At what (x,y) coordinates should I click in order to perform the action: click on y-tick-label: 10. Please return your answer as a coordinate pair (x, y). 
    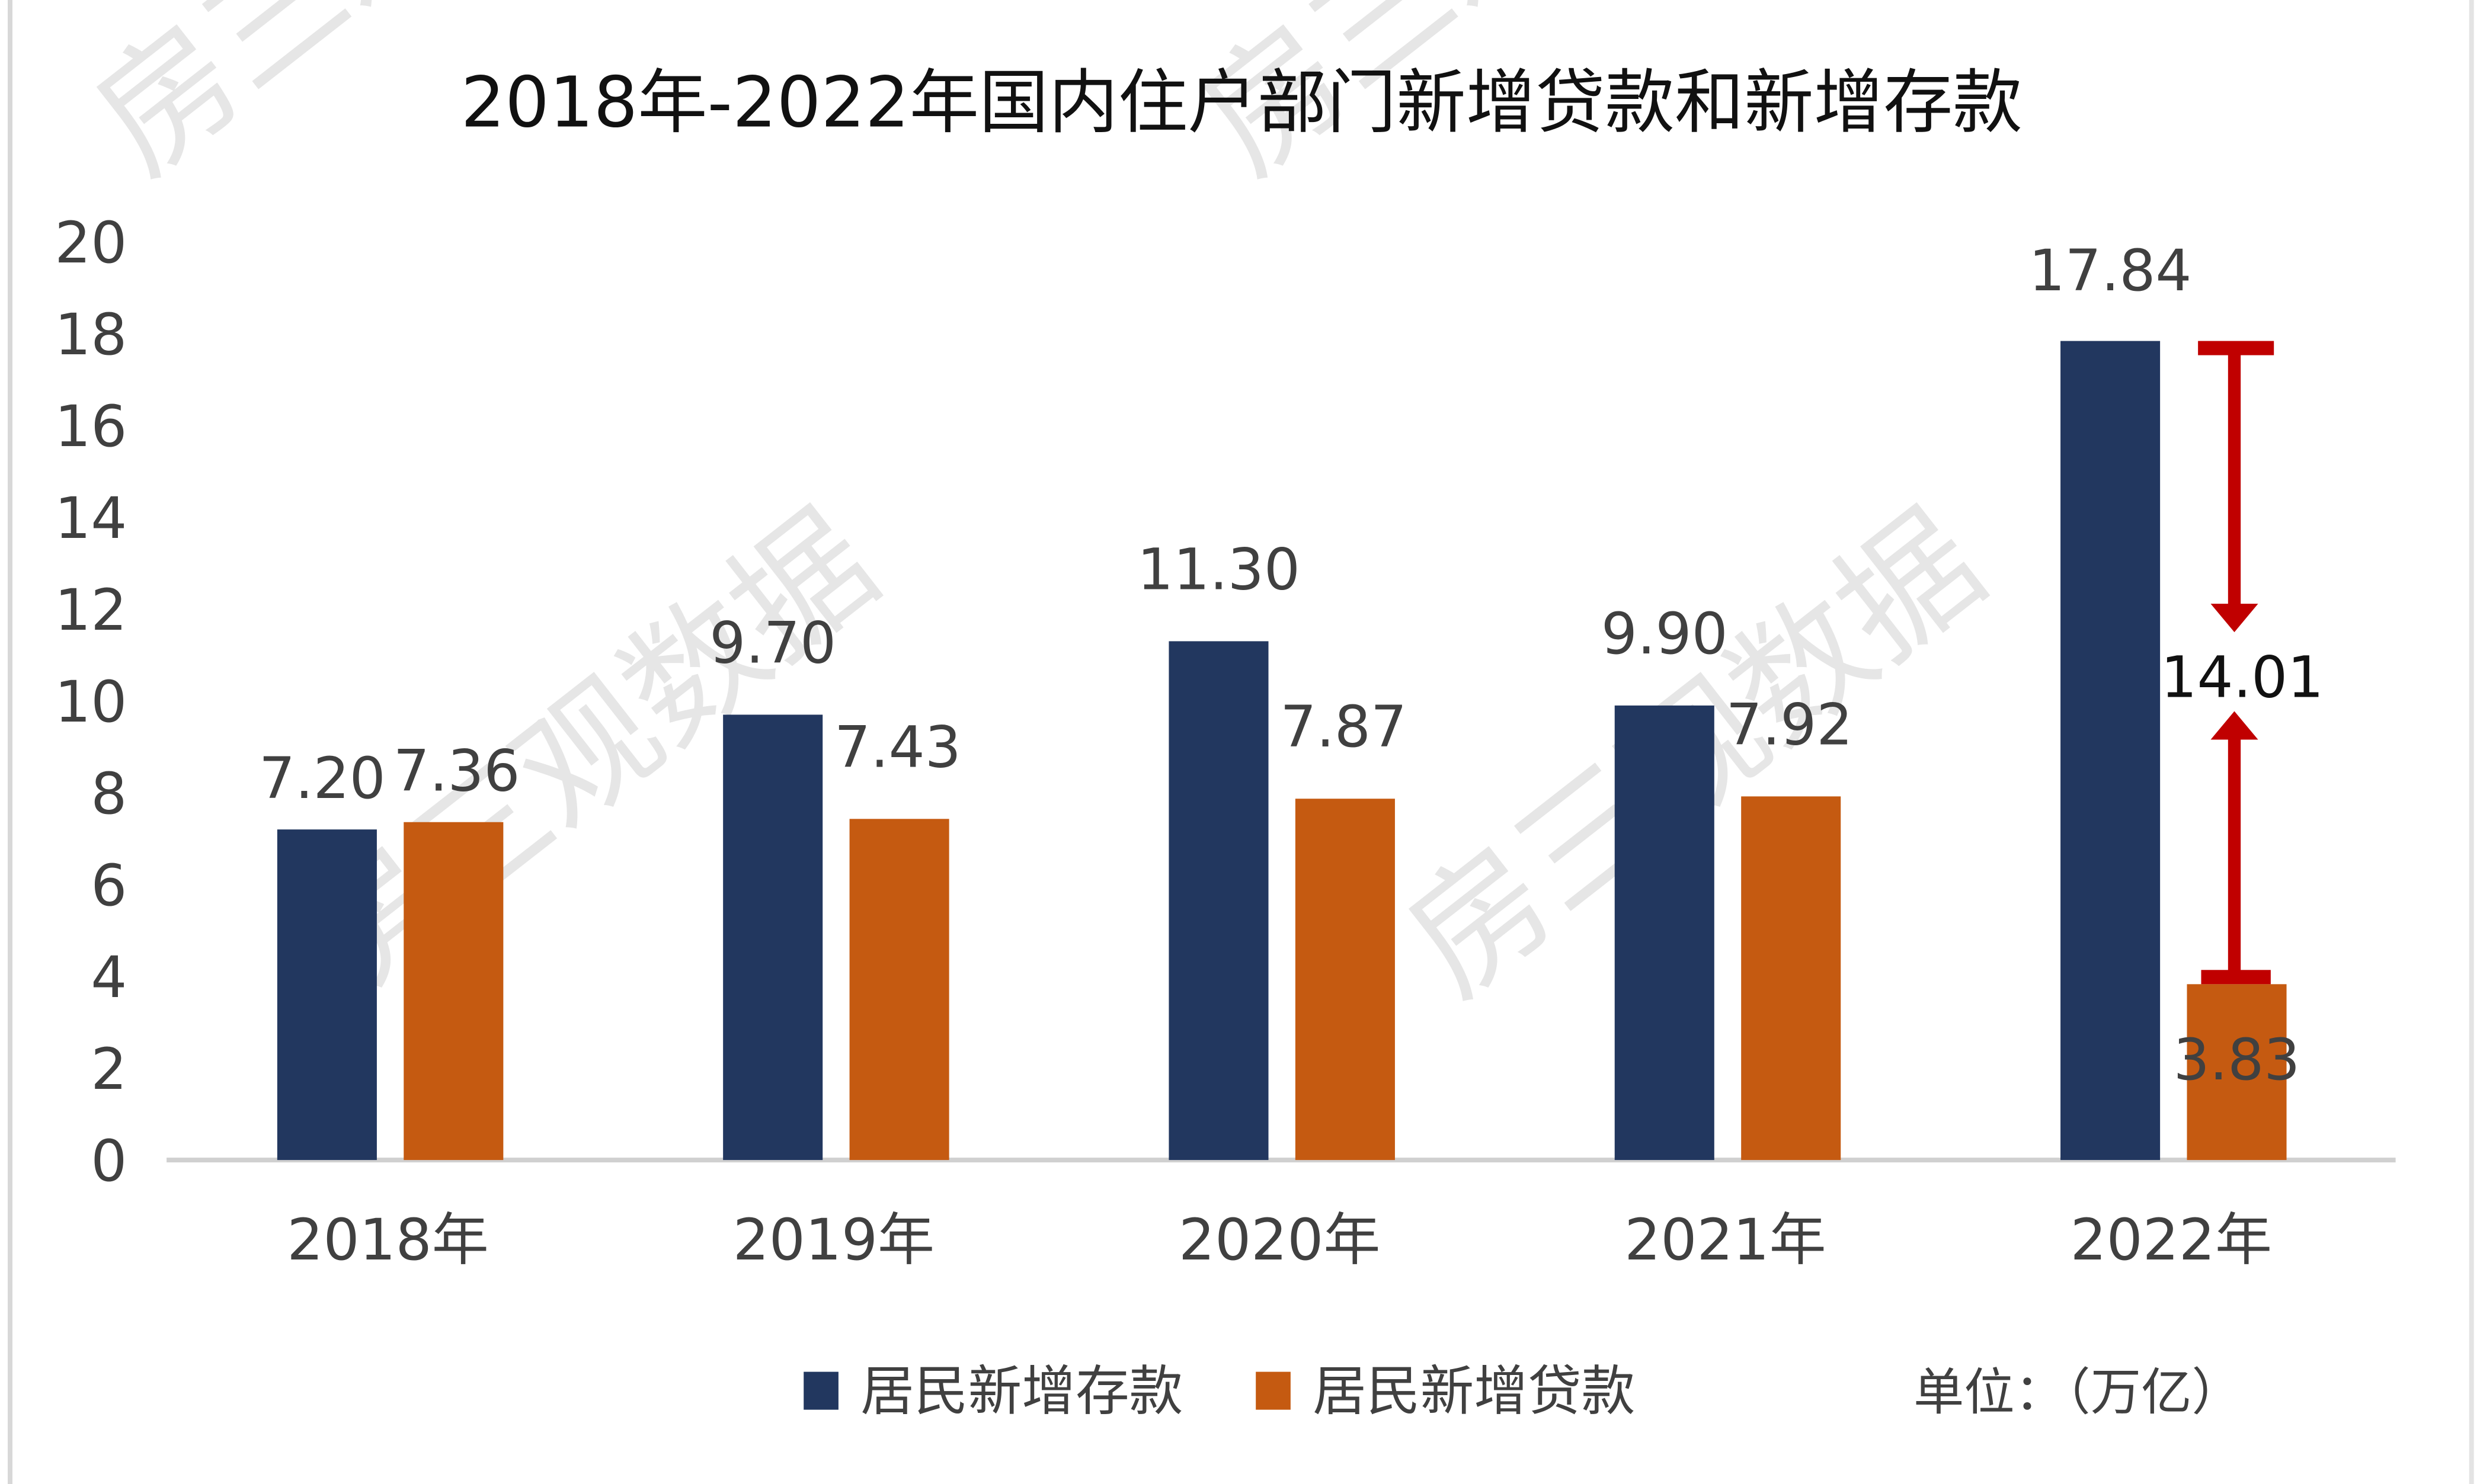
    Looking at the image, I should click on (91, 702).